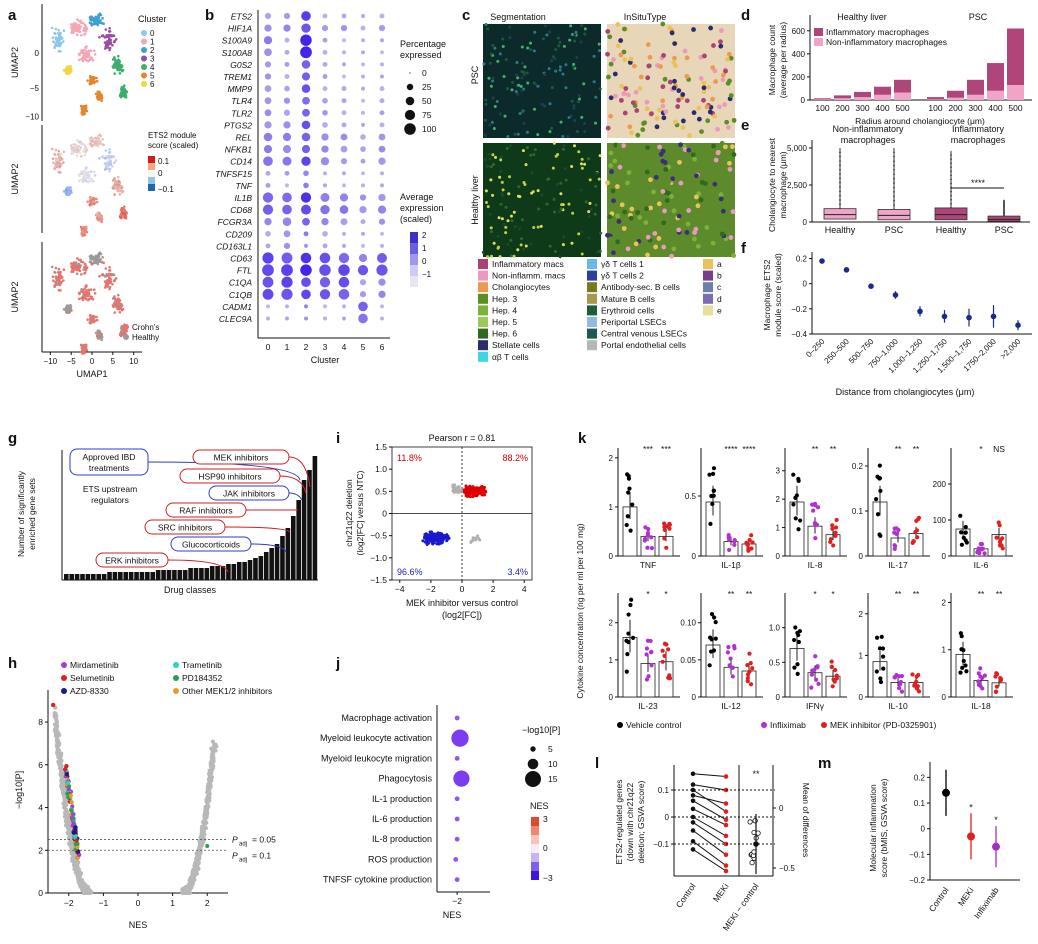 This screenshot has width=1038, height=944. What do you see at coordinates (999, 449) in the screenshot?
I see `k-sig-label: NS` at bounding box center [999, 449].